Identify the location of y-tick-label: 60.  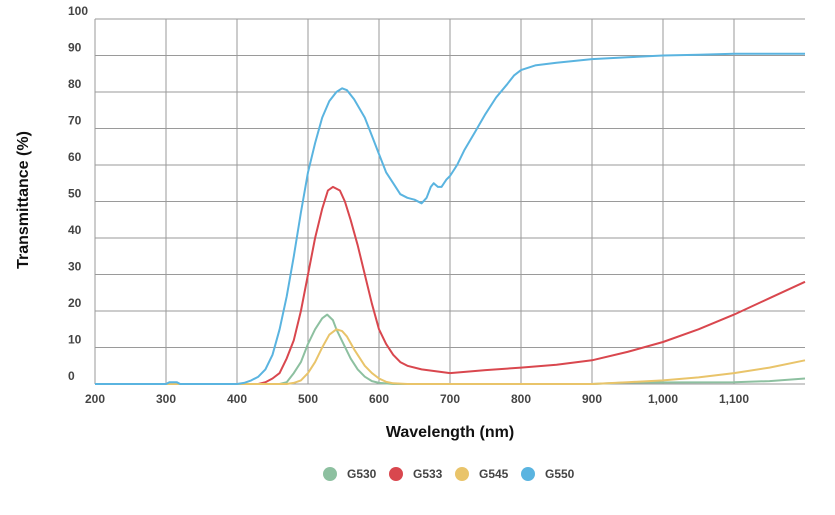
(75, 157).